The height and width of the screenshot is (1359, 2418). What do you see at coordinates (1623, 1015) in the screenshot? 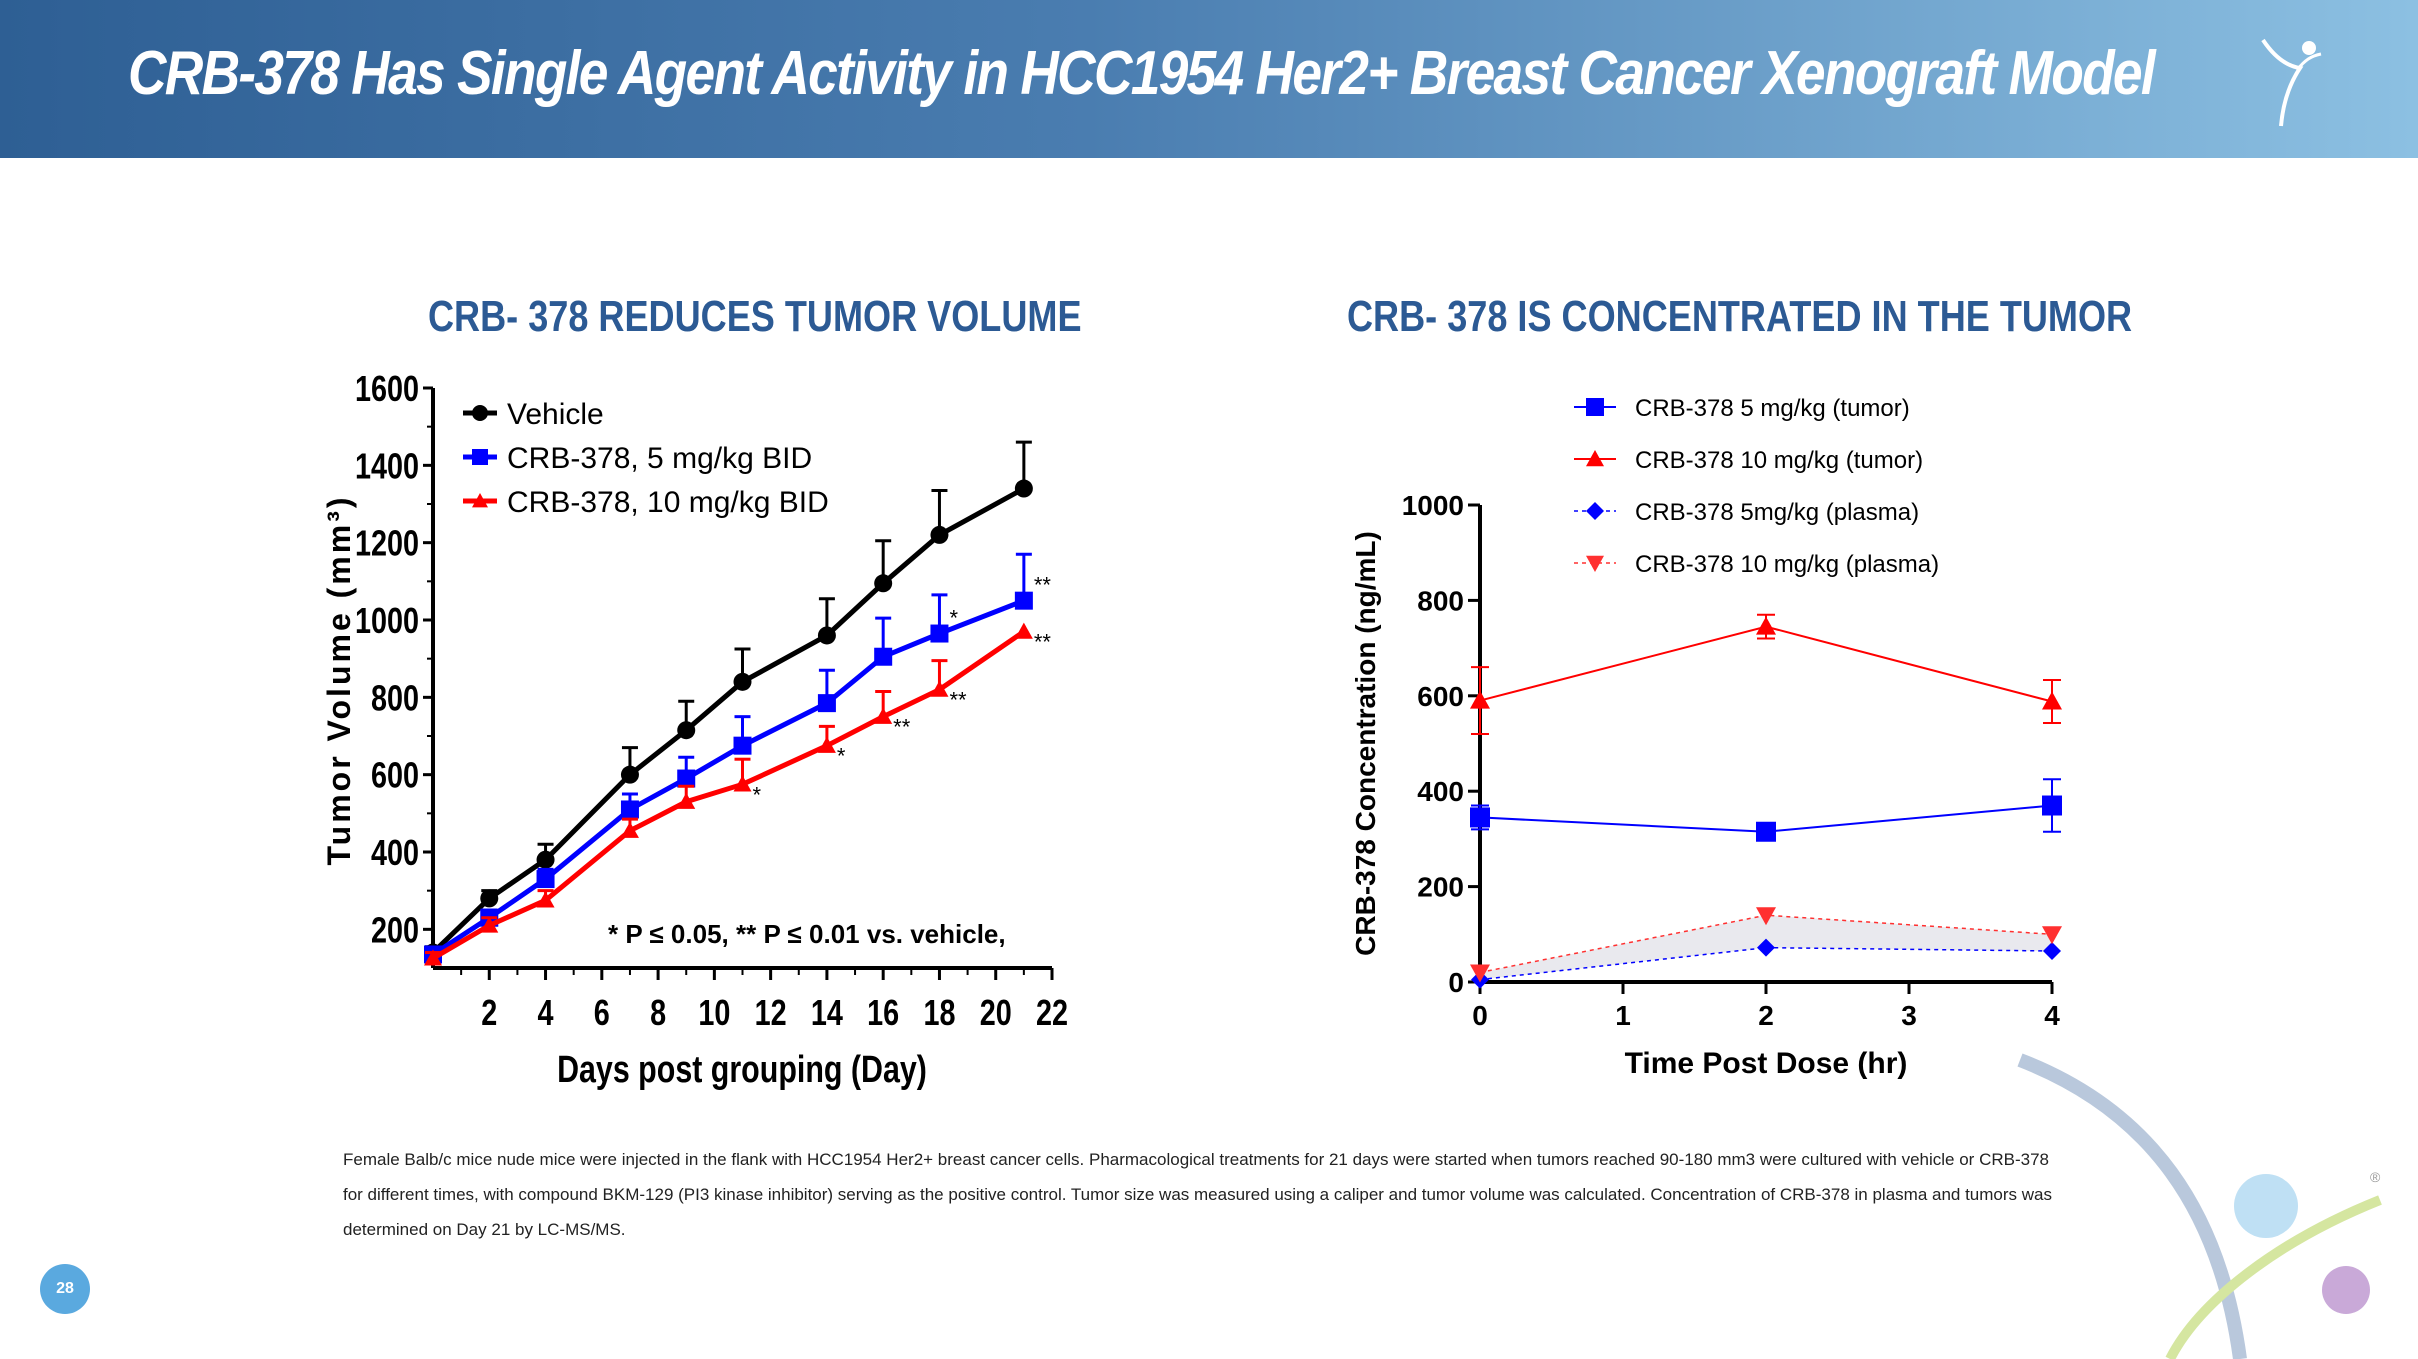
I see `x-tick-label: 1` at bounding box center [1623, 1015].